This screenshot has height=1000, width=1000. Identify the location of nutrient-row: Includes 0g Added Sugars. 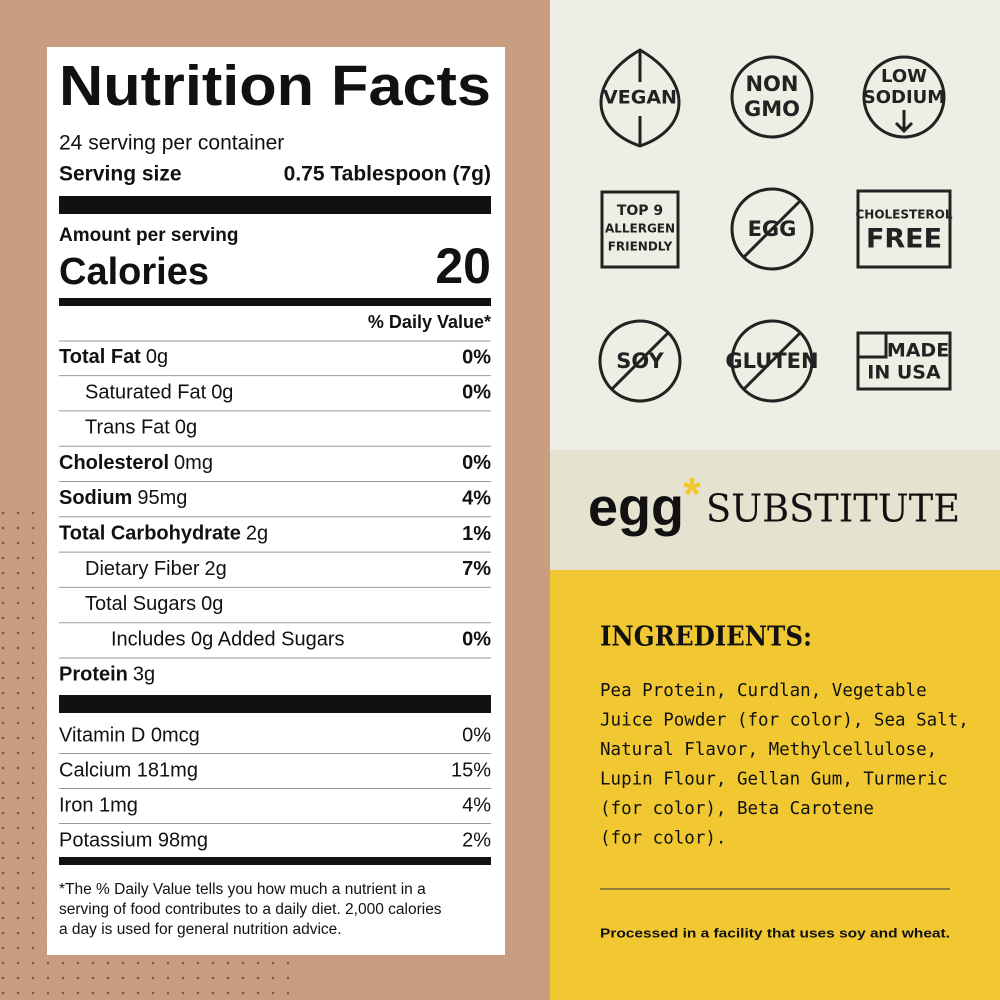
(228, 640).